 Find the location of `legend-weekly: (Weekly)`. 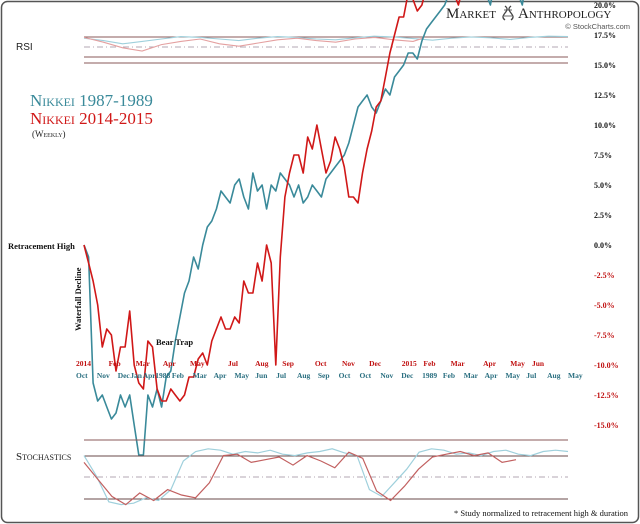

legend-weekly: (Weekly) is located at coordinates (49, 134).